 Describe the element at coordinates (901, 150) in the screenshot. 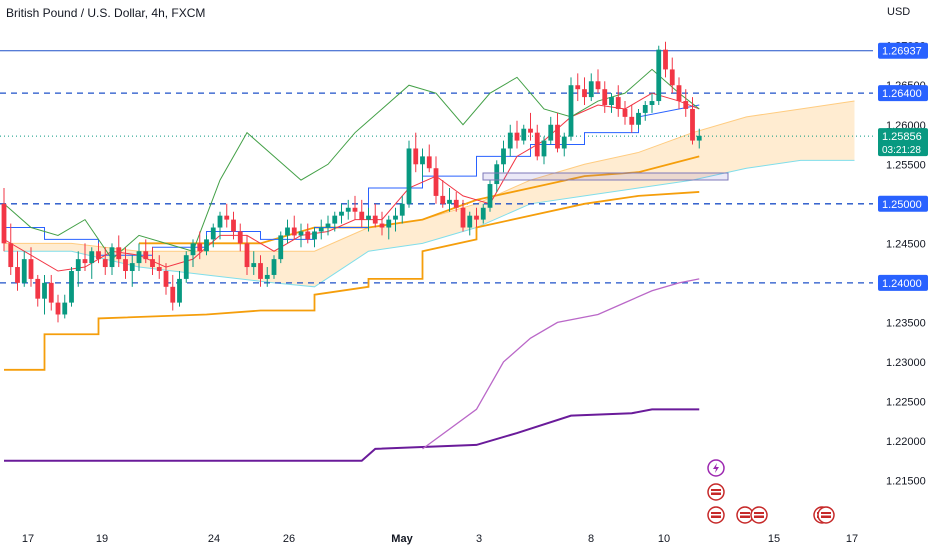

I see `countdown-label: 03:21:28` at that location.